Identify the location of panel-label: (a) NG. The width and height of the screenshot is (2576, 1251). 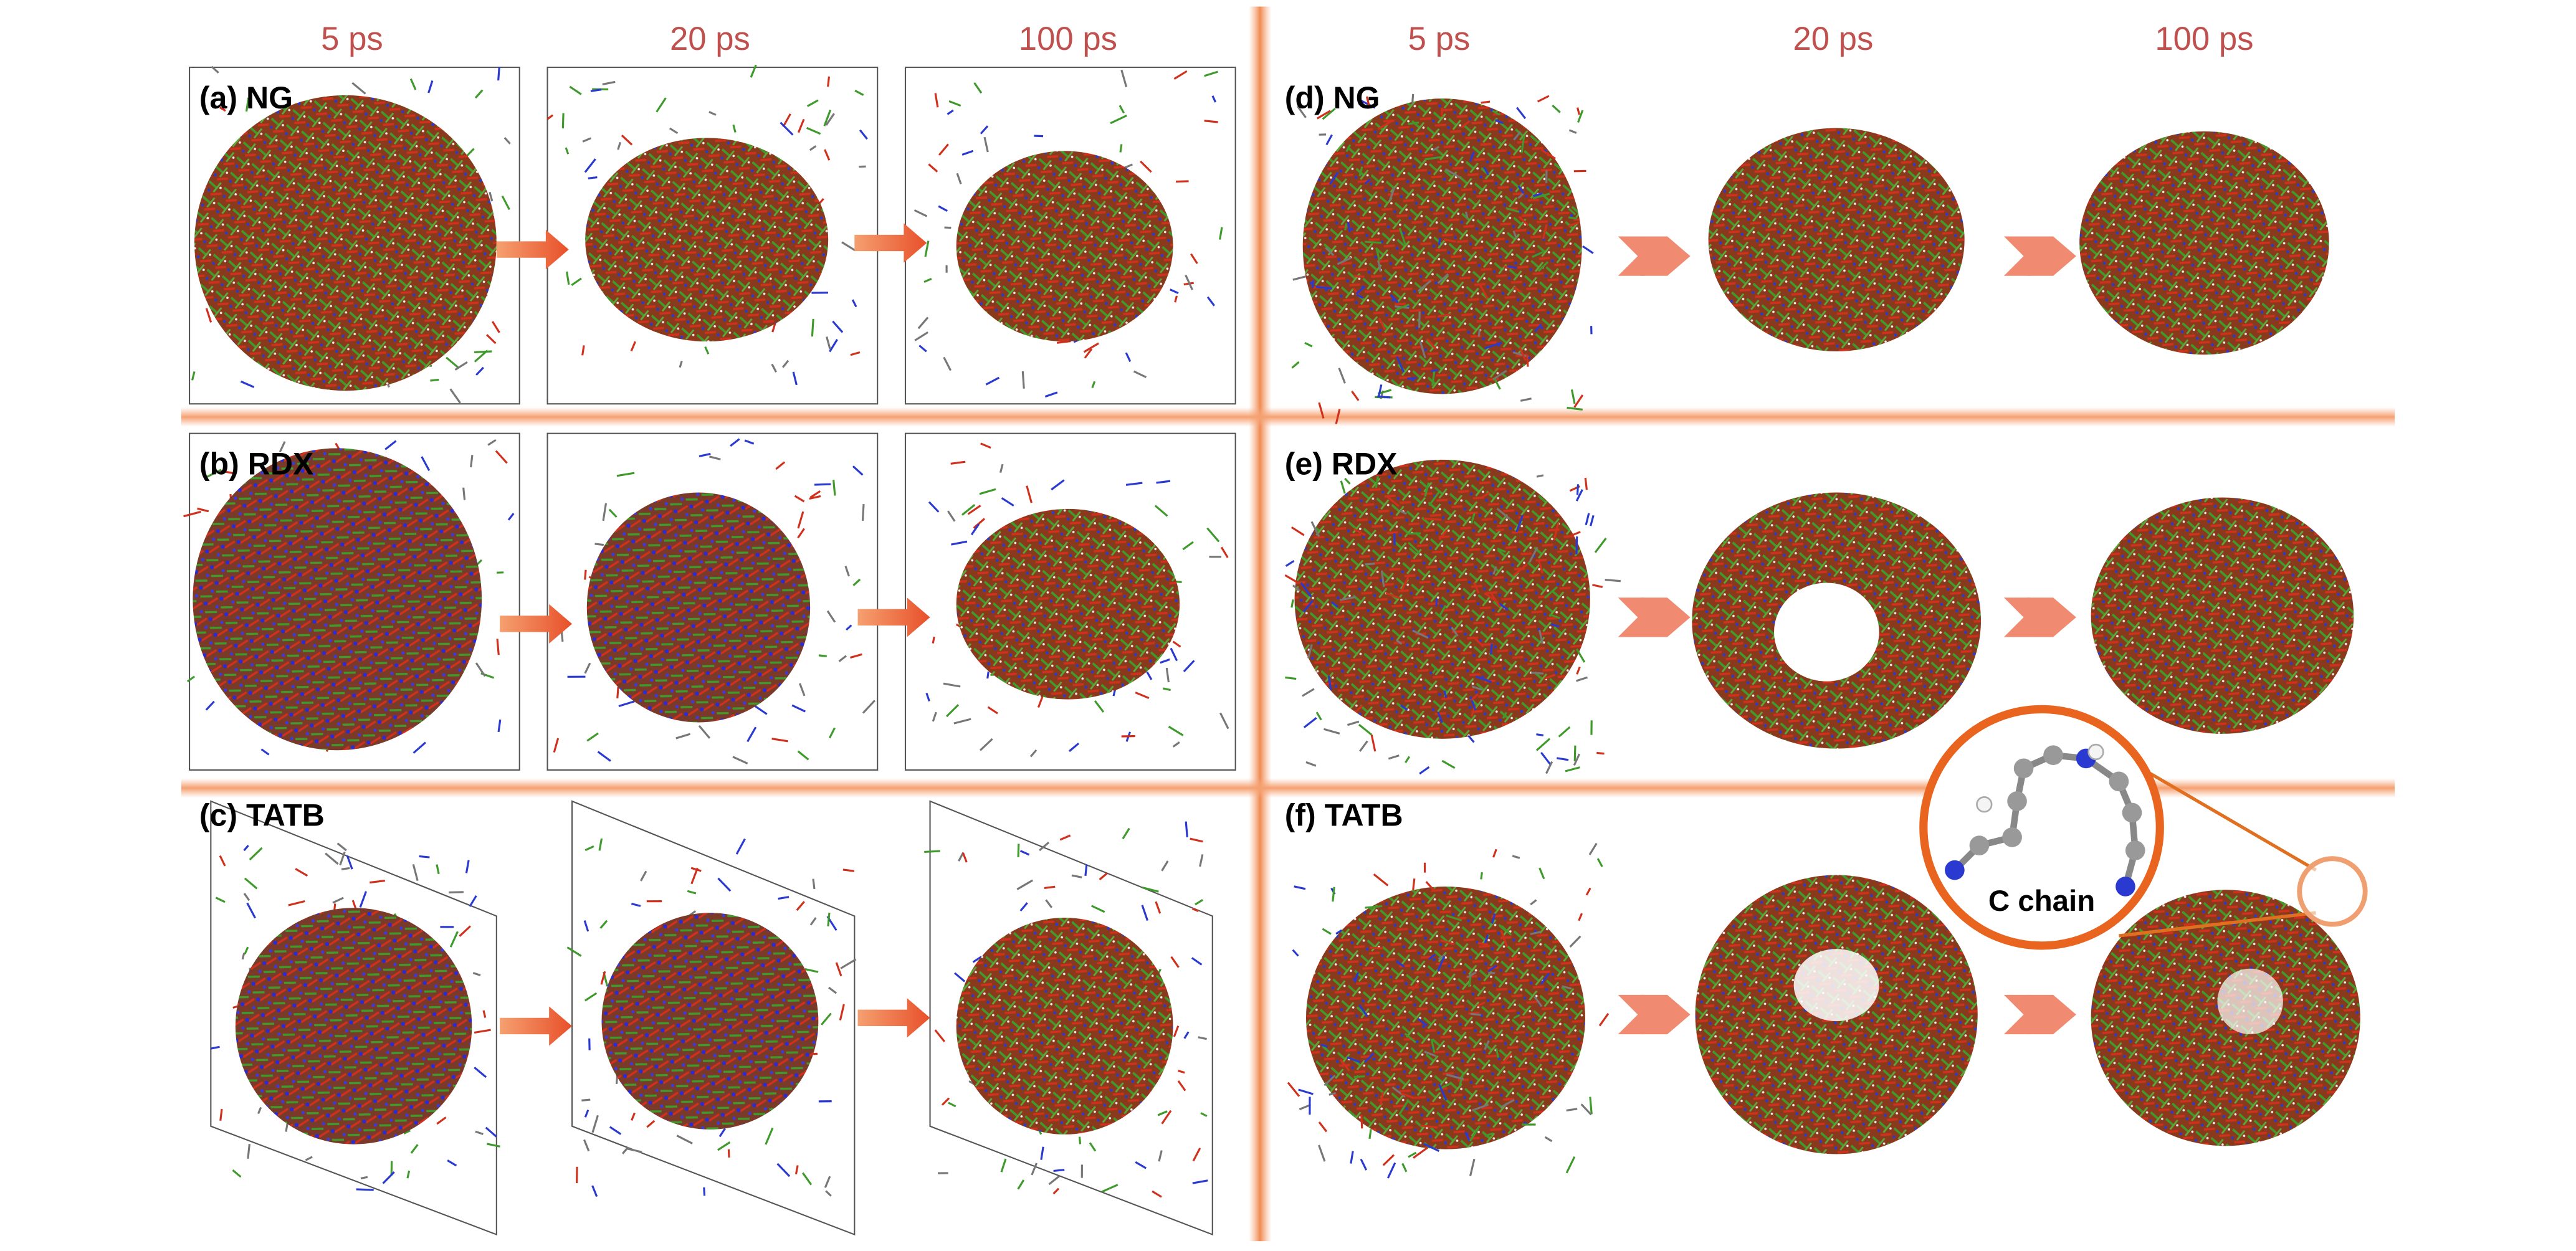
(246, 98).